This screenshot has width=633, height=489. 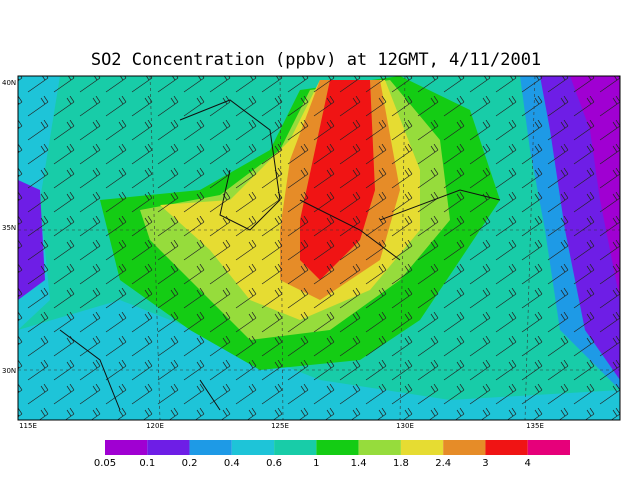 I want to click on lat-label: 35N, so click(x=9, y=228).